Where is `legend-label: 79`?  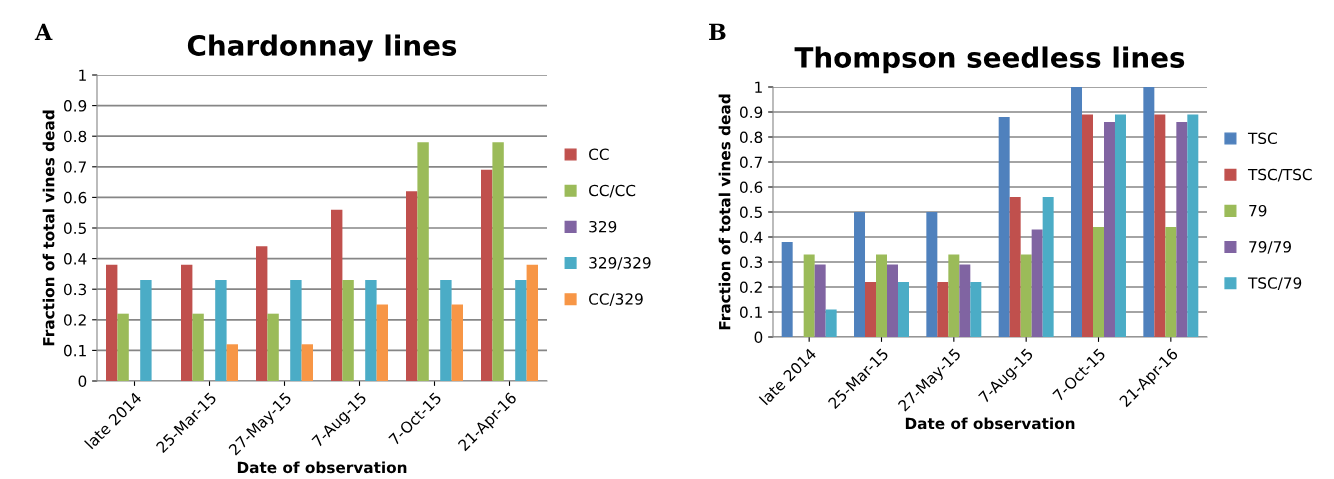
legend-label: 79 is located at coordinates (1258, 210).